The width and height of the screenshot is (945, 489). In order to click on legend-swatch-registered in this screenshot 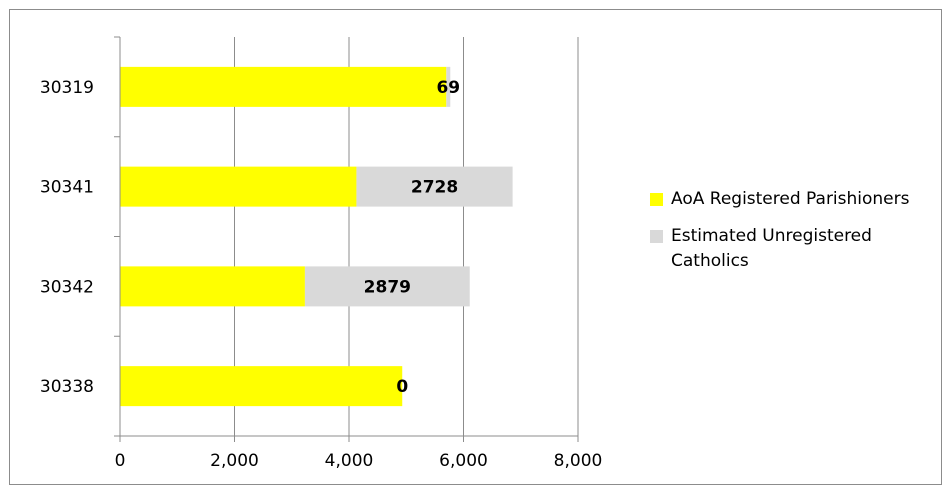, I will do `click(656, 199)`.